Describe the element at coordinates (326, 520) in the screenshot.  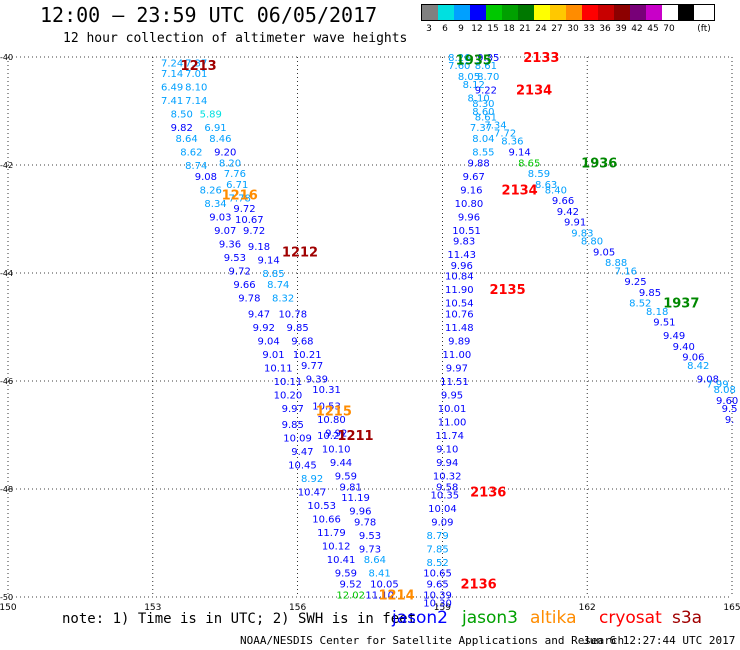
I see `wave-height-value: 10.66` at that location.